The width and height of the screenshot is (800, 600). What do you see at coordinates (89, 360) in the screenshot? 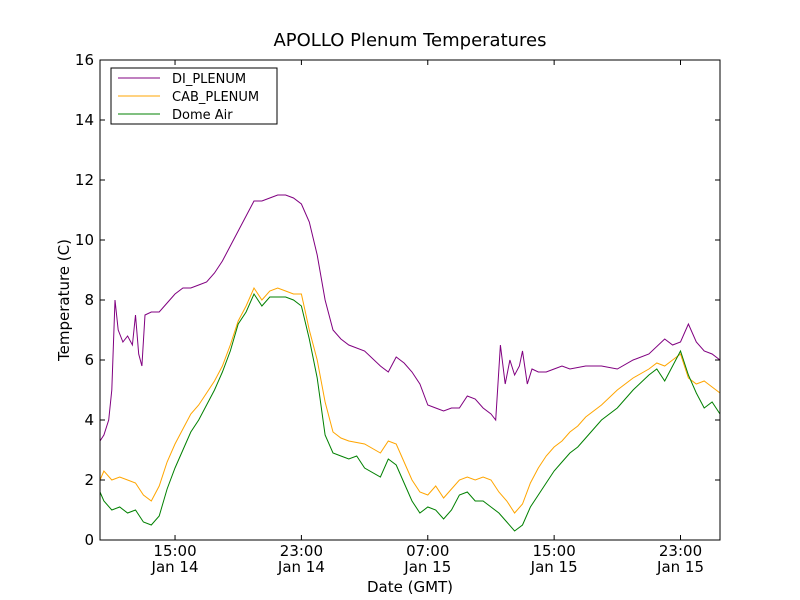
I see `y-tick-label: 6` at bounding box center [89, 360].